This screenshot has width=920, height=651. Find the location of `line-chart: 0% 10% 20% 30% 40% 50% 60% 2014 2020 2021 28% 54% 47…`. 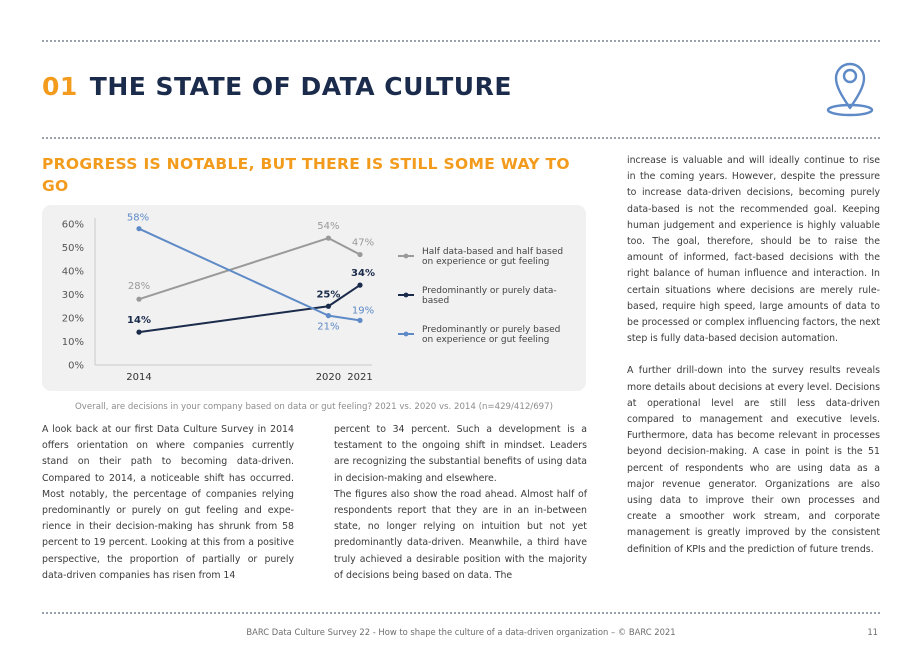

line-chart: 0% 10% 20% 30% 40% 50% 60% 2014 2020 2021 28% 54% 47… is located at coordinates (312, 298).